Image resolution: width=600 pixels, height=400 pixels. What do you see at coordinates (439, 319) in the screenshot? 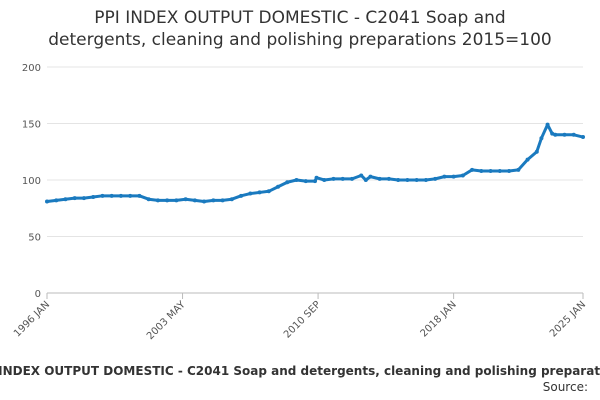
I see `x-tick-label: 2018 JAN` at bounding box center [439, 319].